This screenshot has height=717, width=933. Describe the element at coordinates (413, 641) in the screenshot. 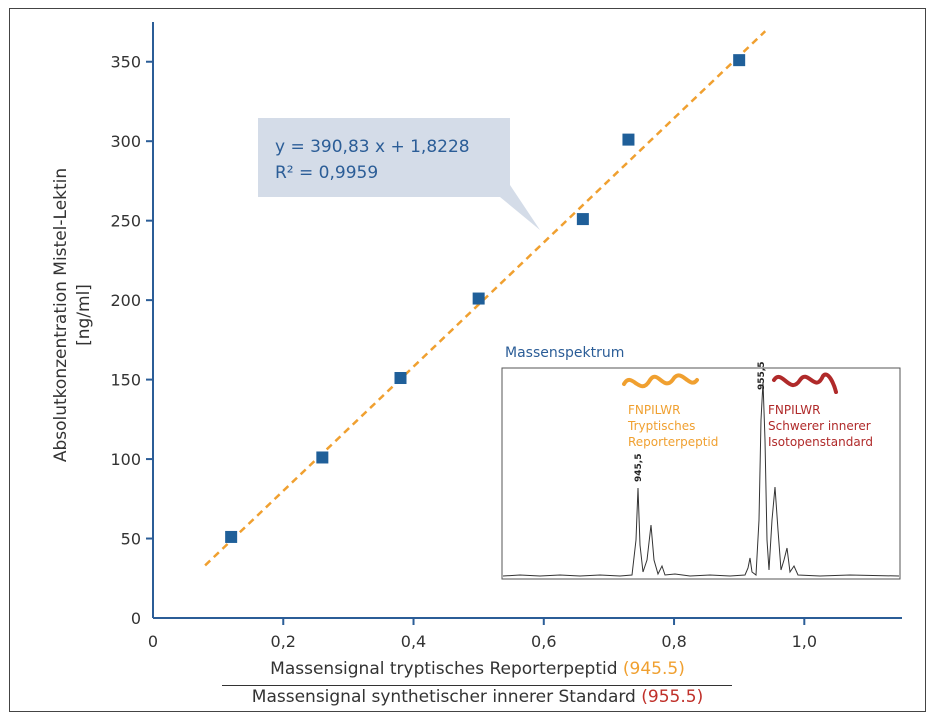

I see `x-tick-label: 0,4` at that location.